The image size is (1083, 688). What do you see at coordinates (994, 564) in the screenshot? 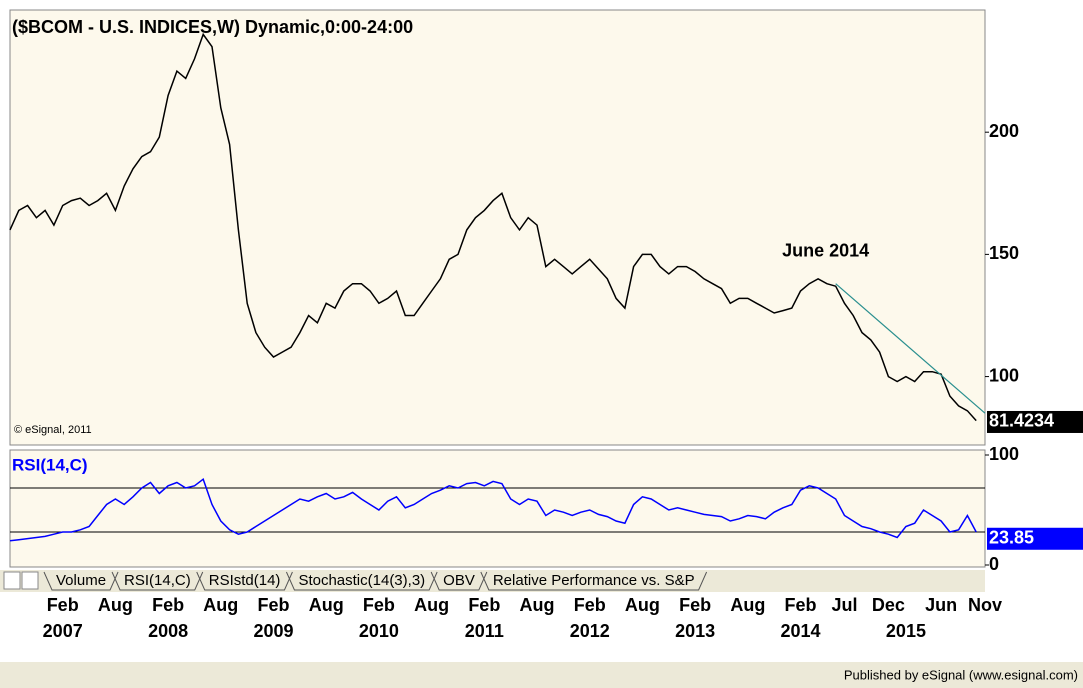
I see `y-tick-label: 0` at bounding box center [994, 564].